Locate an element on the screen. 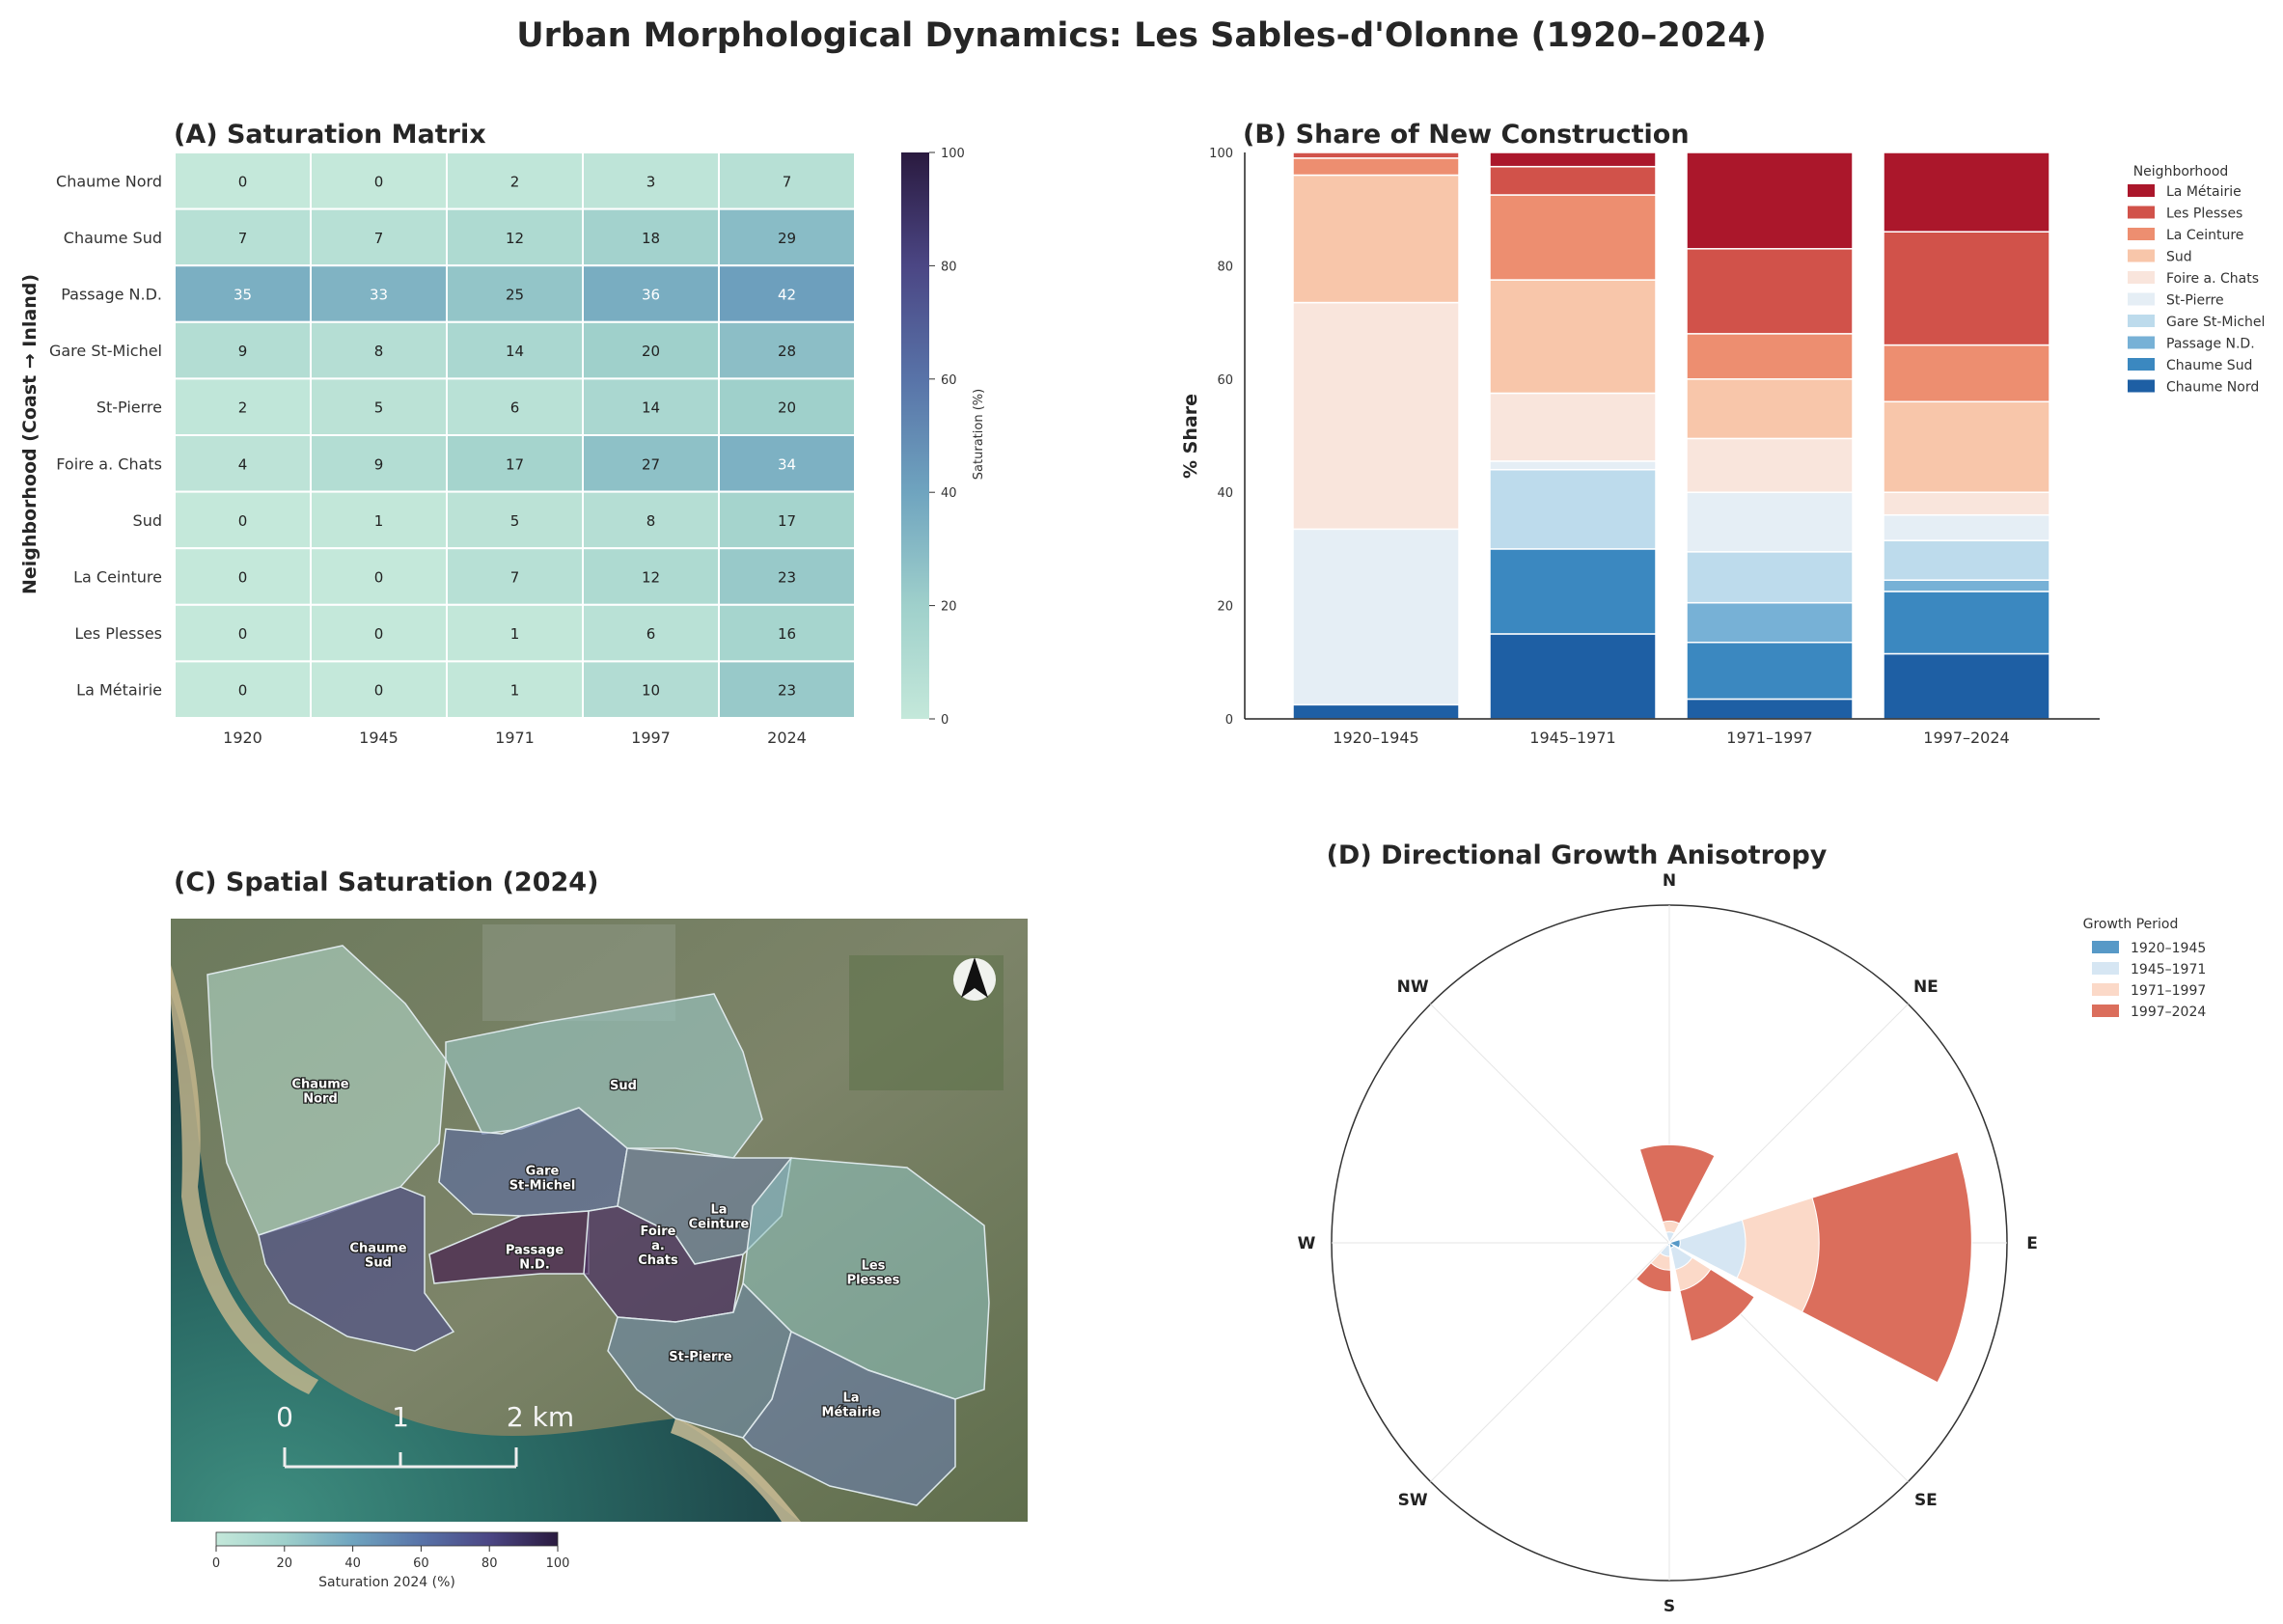 This screenshot has width=2283, height=1624. direction-label-s: S is located at coordinates (1669, 1606).